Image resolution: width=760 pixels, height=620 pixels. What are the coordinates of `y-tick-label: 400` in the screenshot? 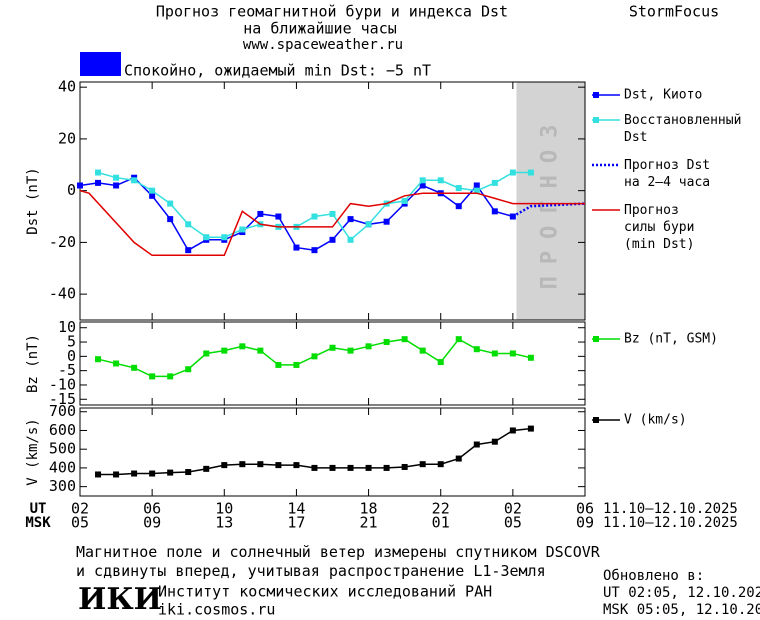 It's located at (62, 467).